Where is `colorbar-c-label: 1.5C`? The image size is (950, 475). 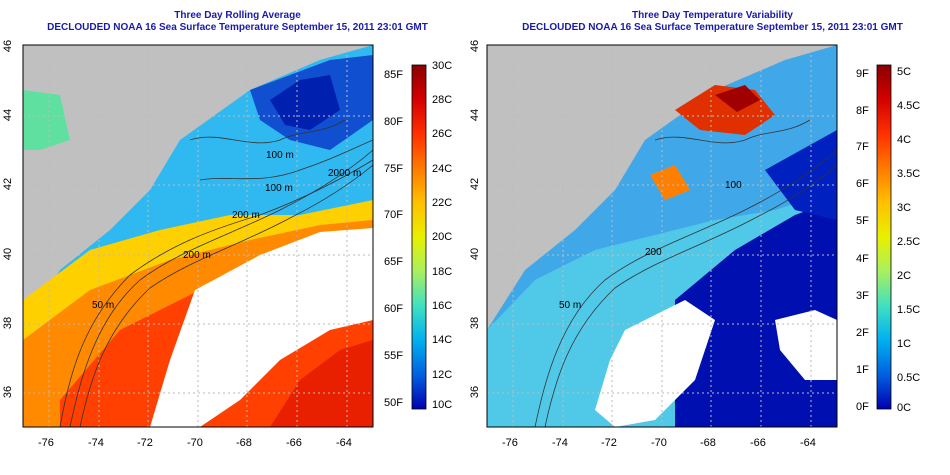
colorbar-c-label: 1.5C is located at coordinates (909, 310).